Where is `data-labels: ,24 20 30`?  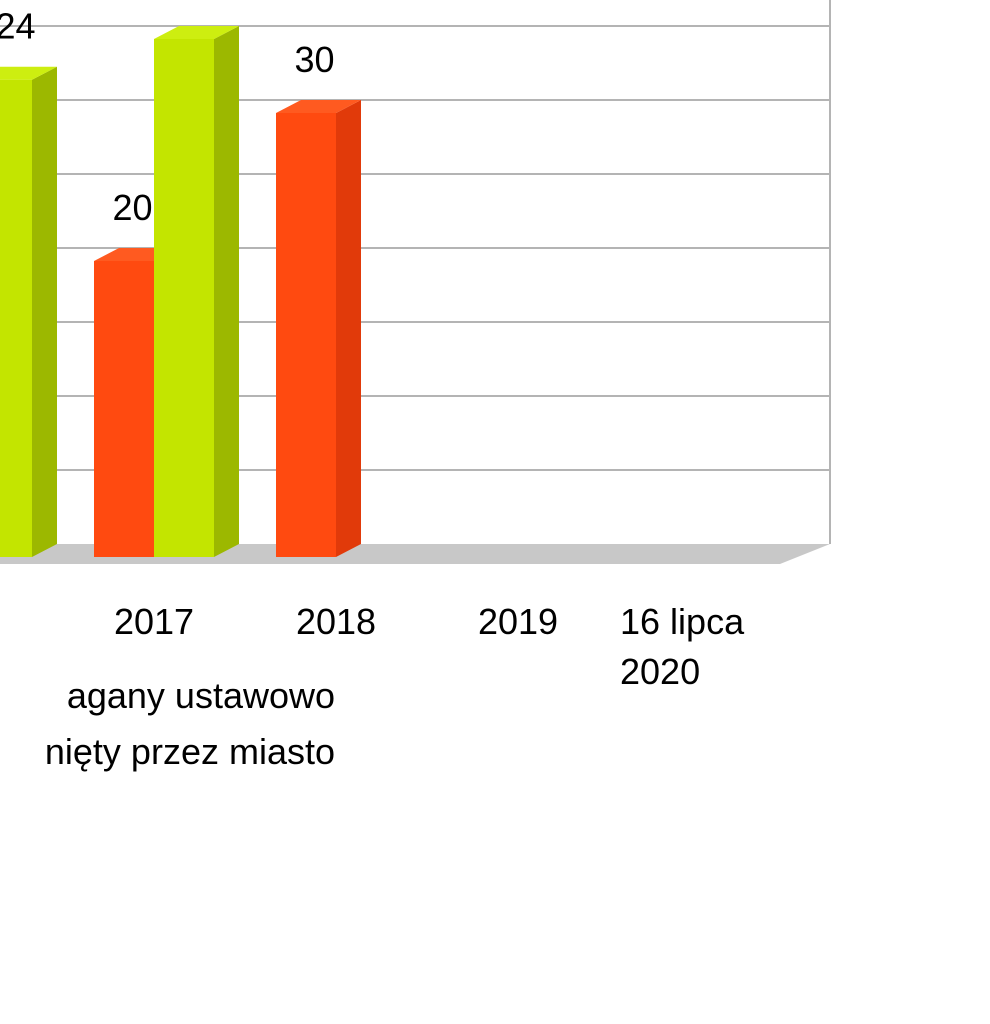
data-labels: ,24 20 30 is located at coordinates (167, 117).